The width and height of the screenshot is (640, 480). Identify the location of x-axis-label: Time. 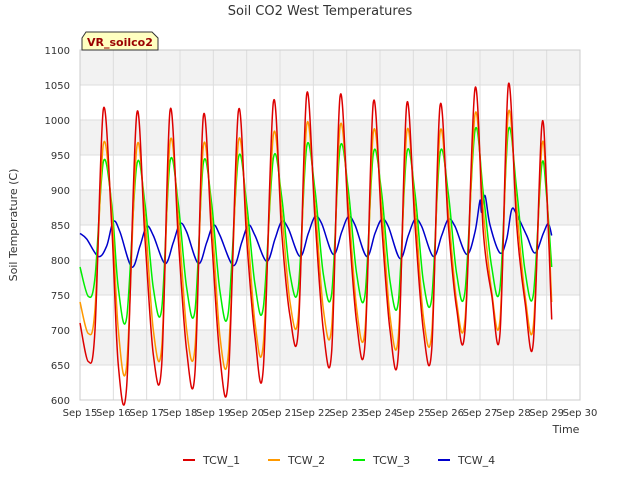
(566, 429).